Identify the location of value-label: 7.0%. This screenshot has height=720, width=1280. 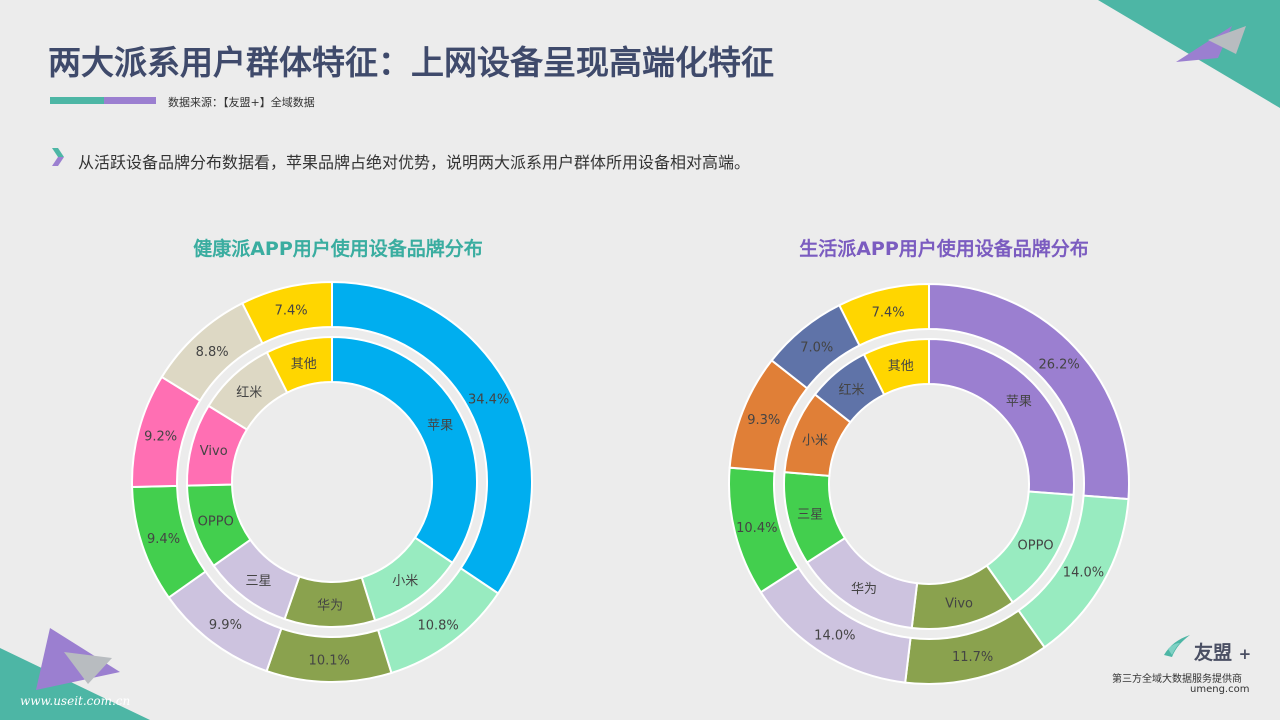
(816, 348).